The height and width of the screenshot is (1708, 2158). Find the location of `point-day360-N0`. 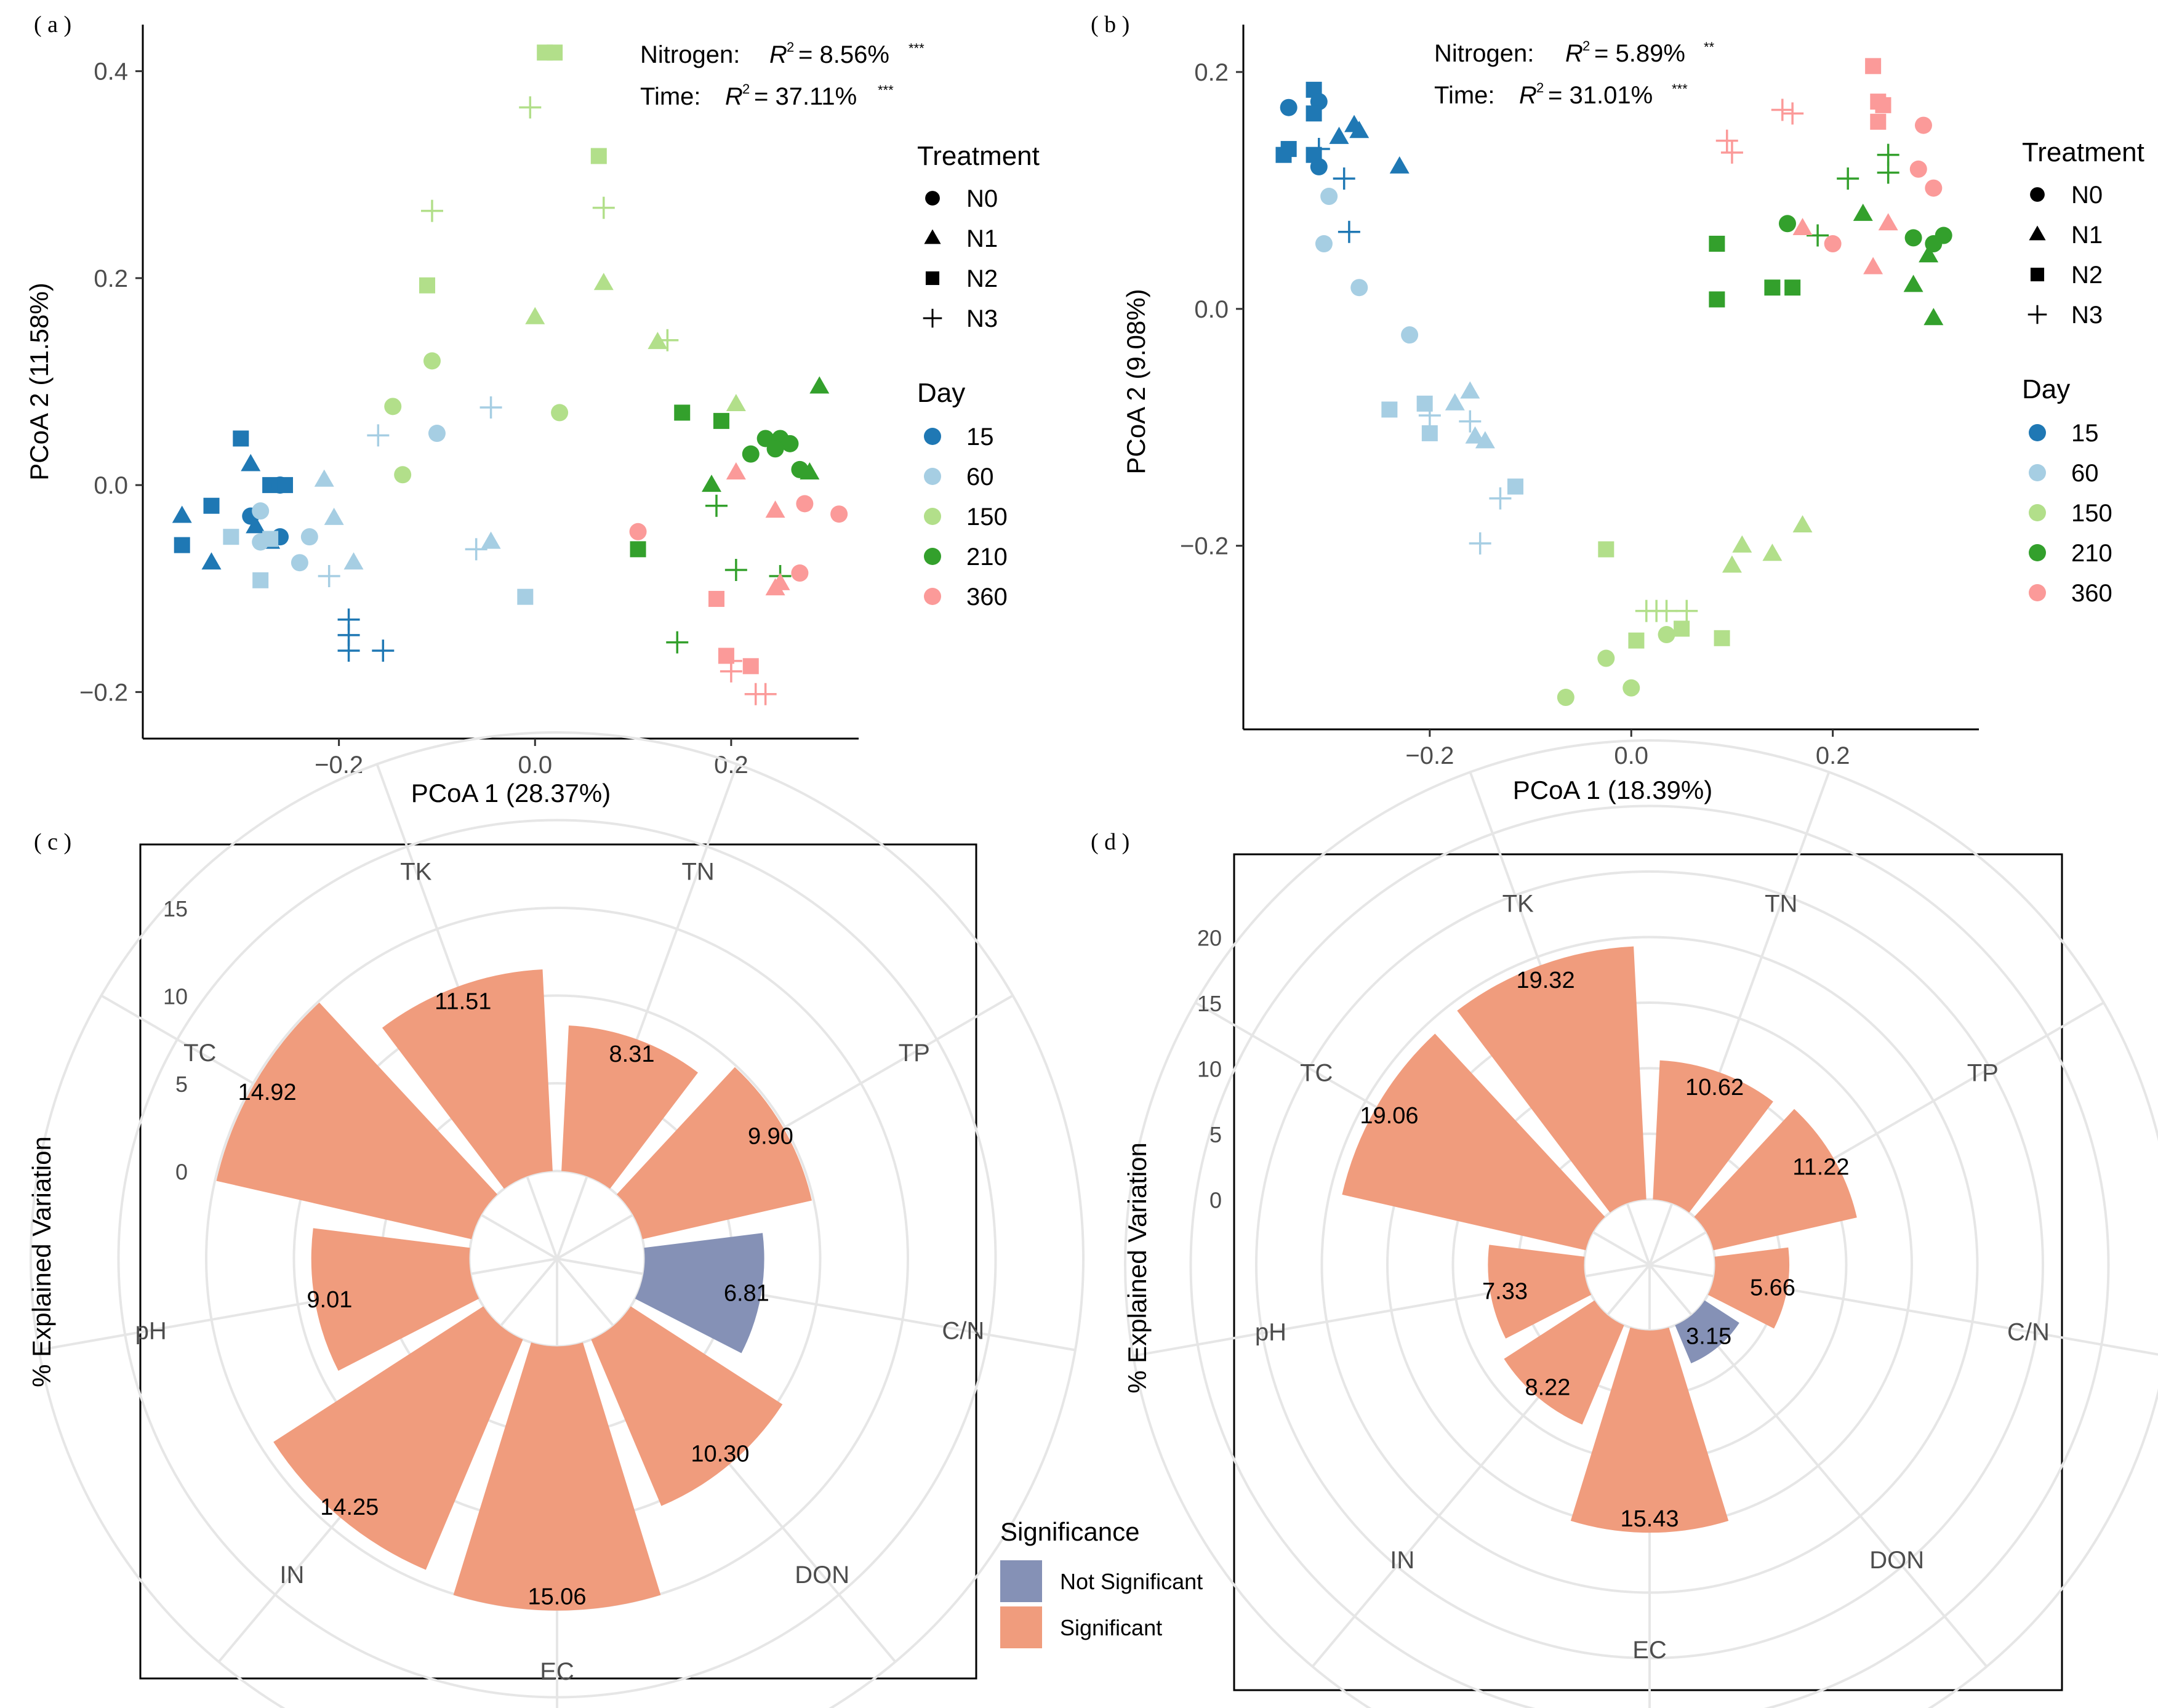

point-day360-N0 is located at coordinates (638, 531).